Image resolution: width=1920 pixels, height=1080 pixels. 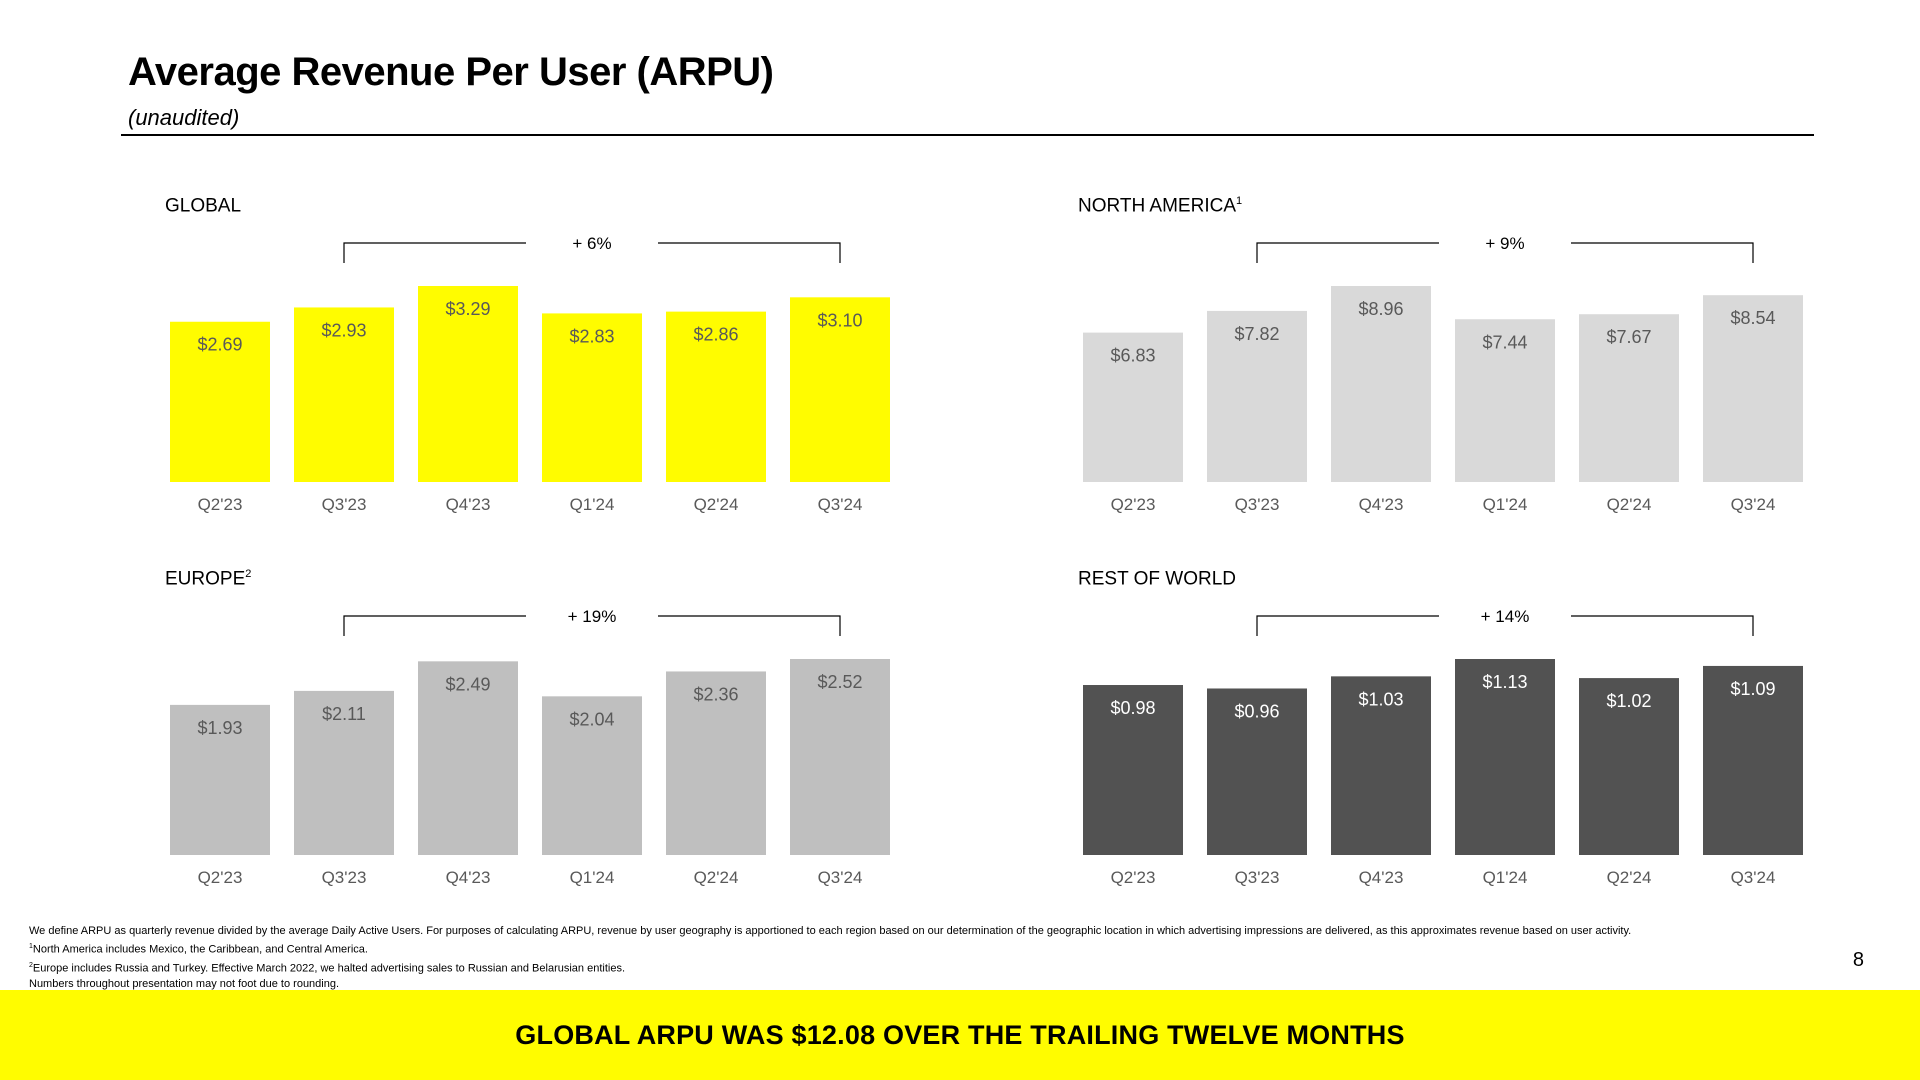 What do you see at coordinates (967, 135) in the screenshot?
I see `title-divider` at bounding box center [967, 135].